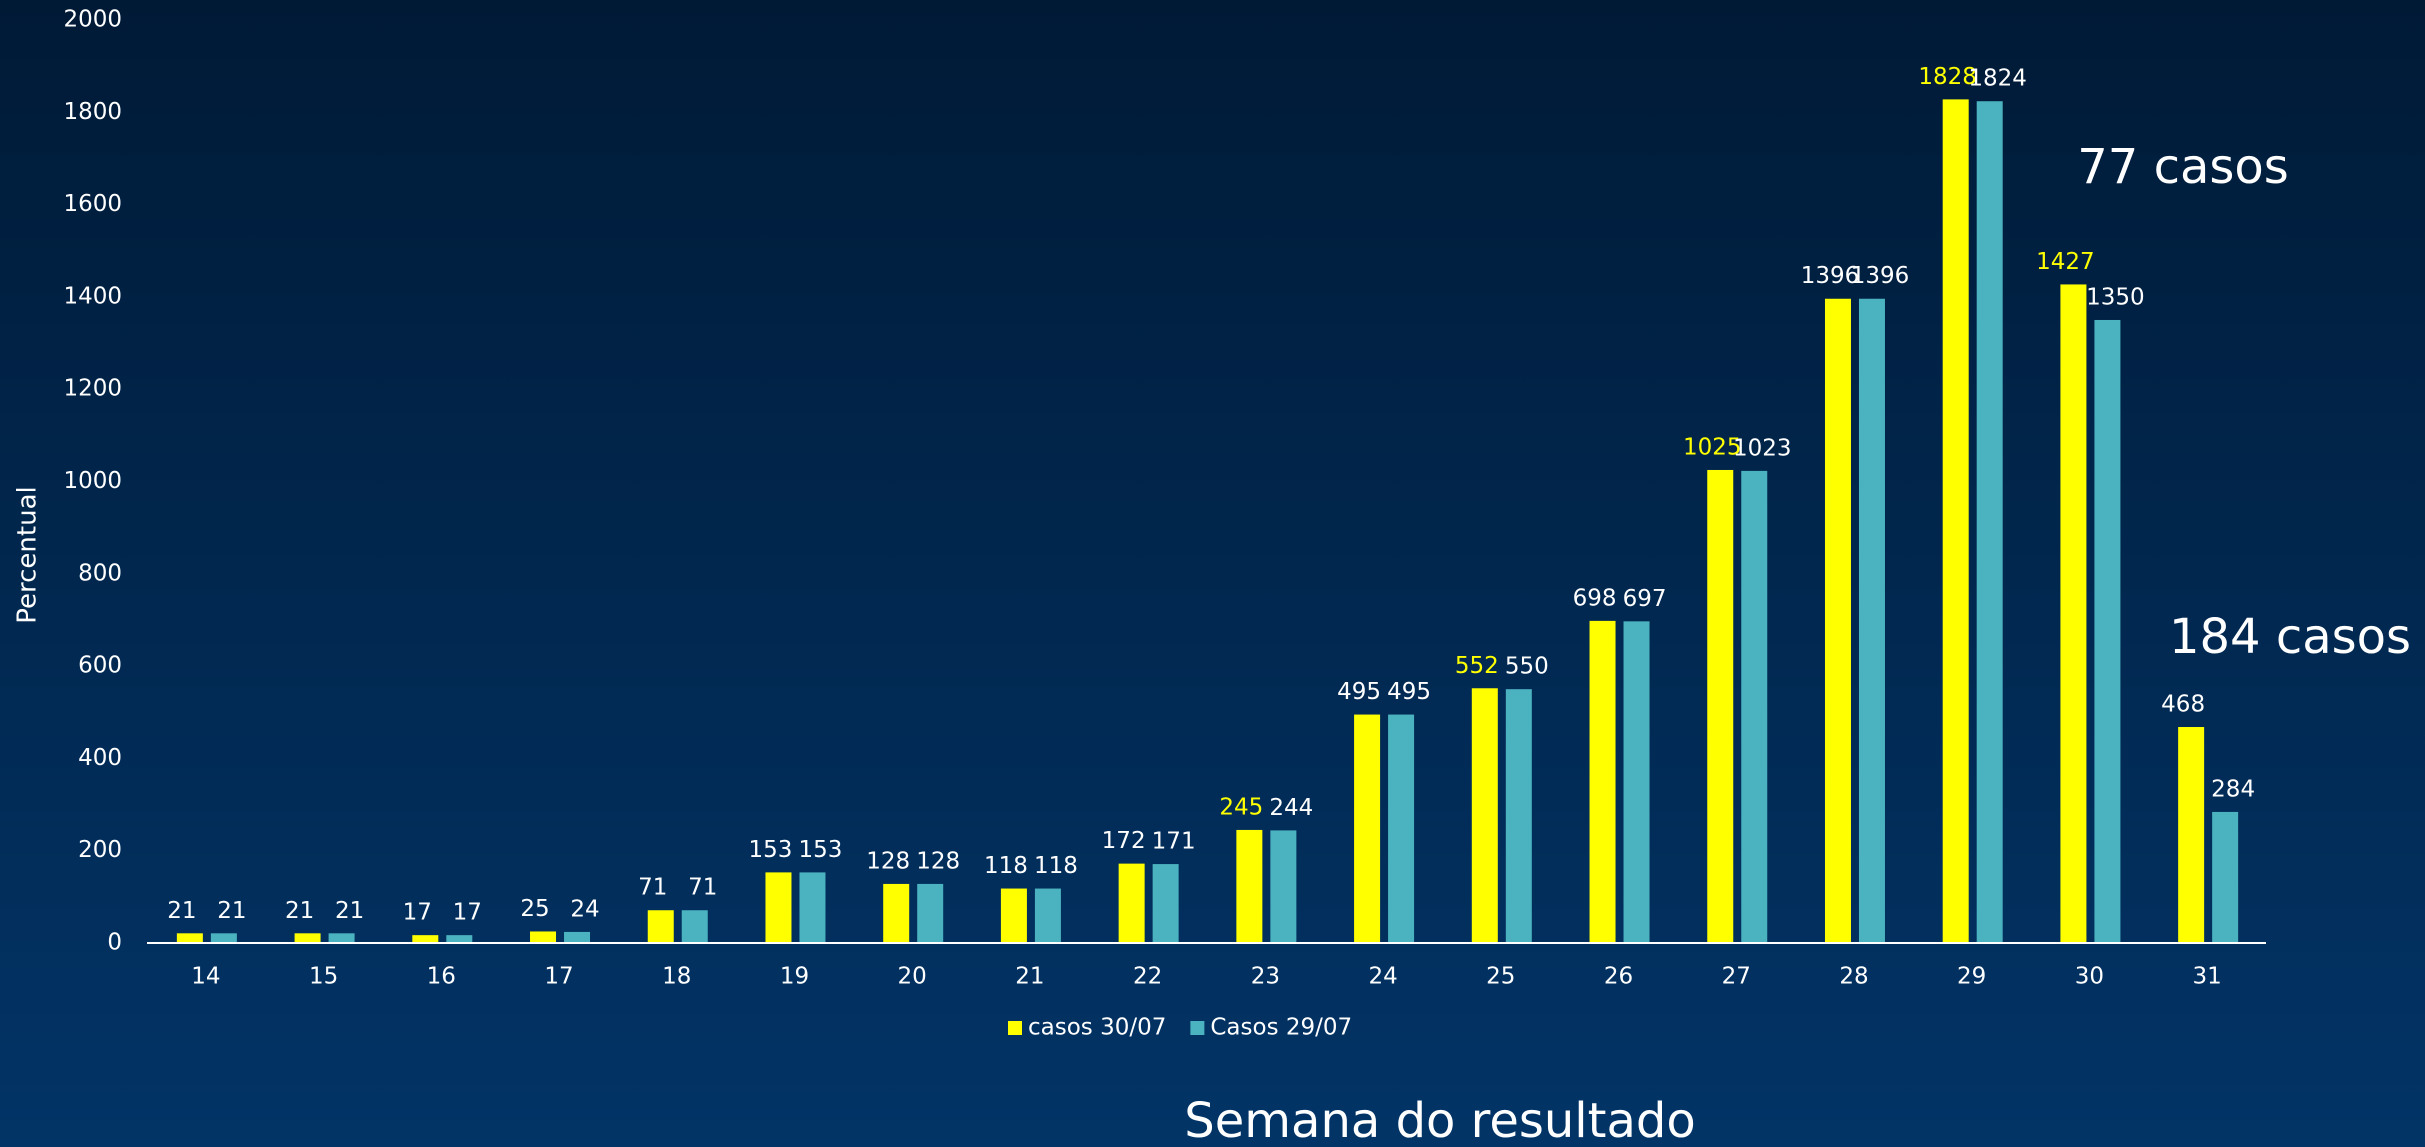 The height and width of the screenshot is (1147, 2425). Describe the element at coordinates (1618, 977) in the screenshot. I see `x-tick-label: 26` at that location.